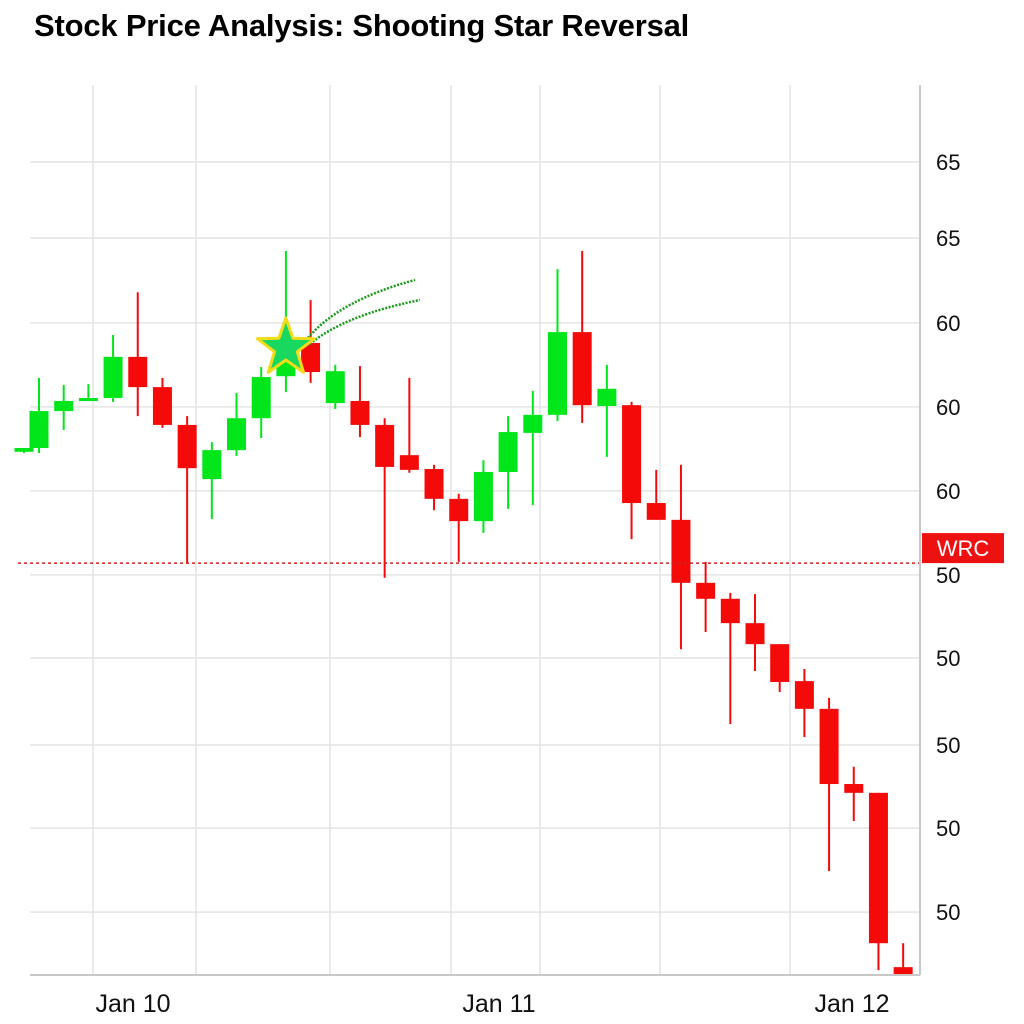  I want to click on support-level-badge, so click(963, 548).